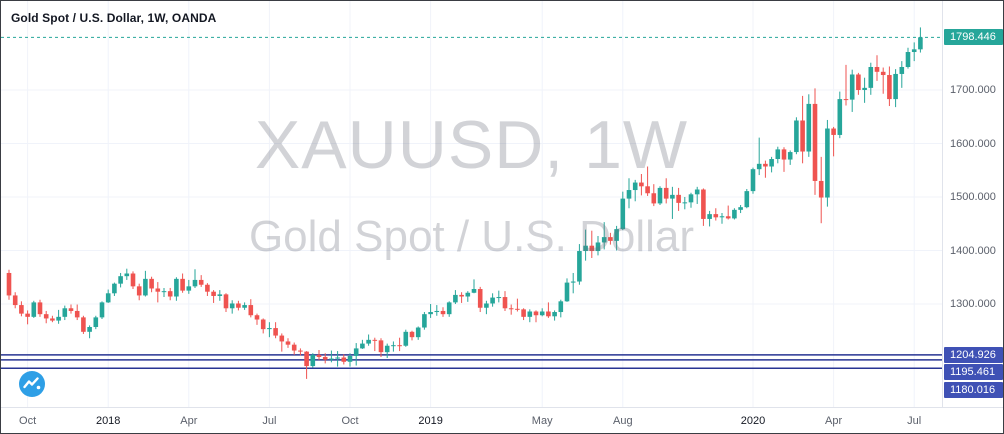 The image size is (1004, 434). What do you see at coordinates (32, 384) in the screenshot?
I see `tradingview-logo` at bounding box center [32, 384].